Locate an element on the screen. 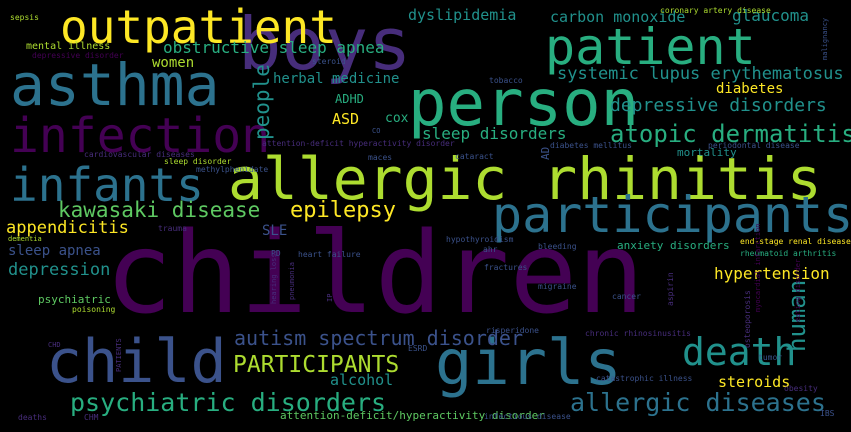 The image size is (851, 432). word: ADHD is located at coordinates (349, 99).